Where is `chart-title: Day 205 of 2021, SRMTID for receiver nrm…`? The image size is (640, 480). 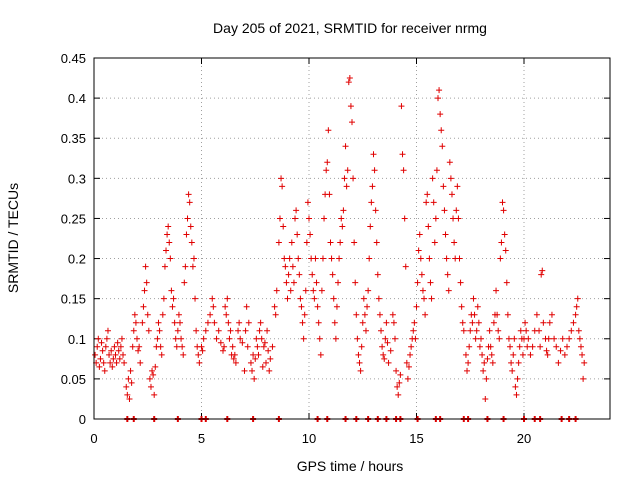
chart-title: Day 205 of 2021, SRMTID for receiver nrm… is located at coordinates (350, 28).